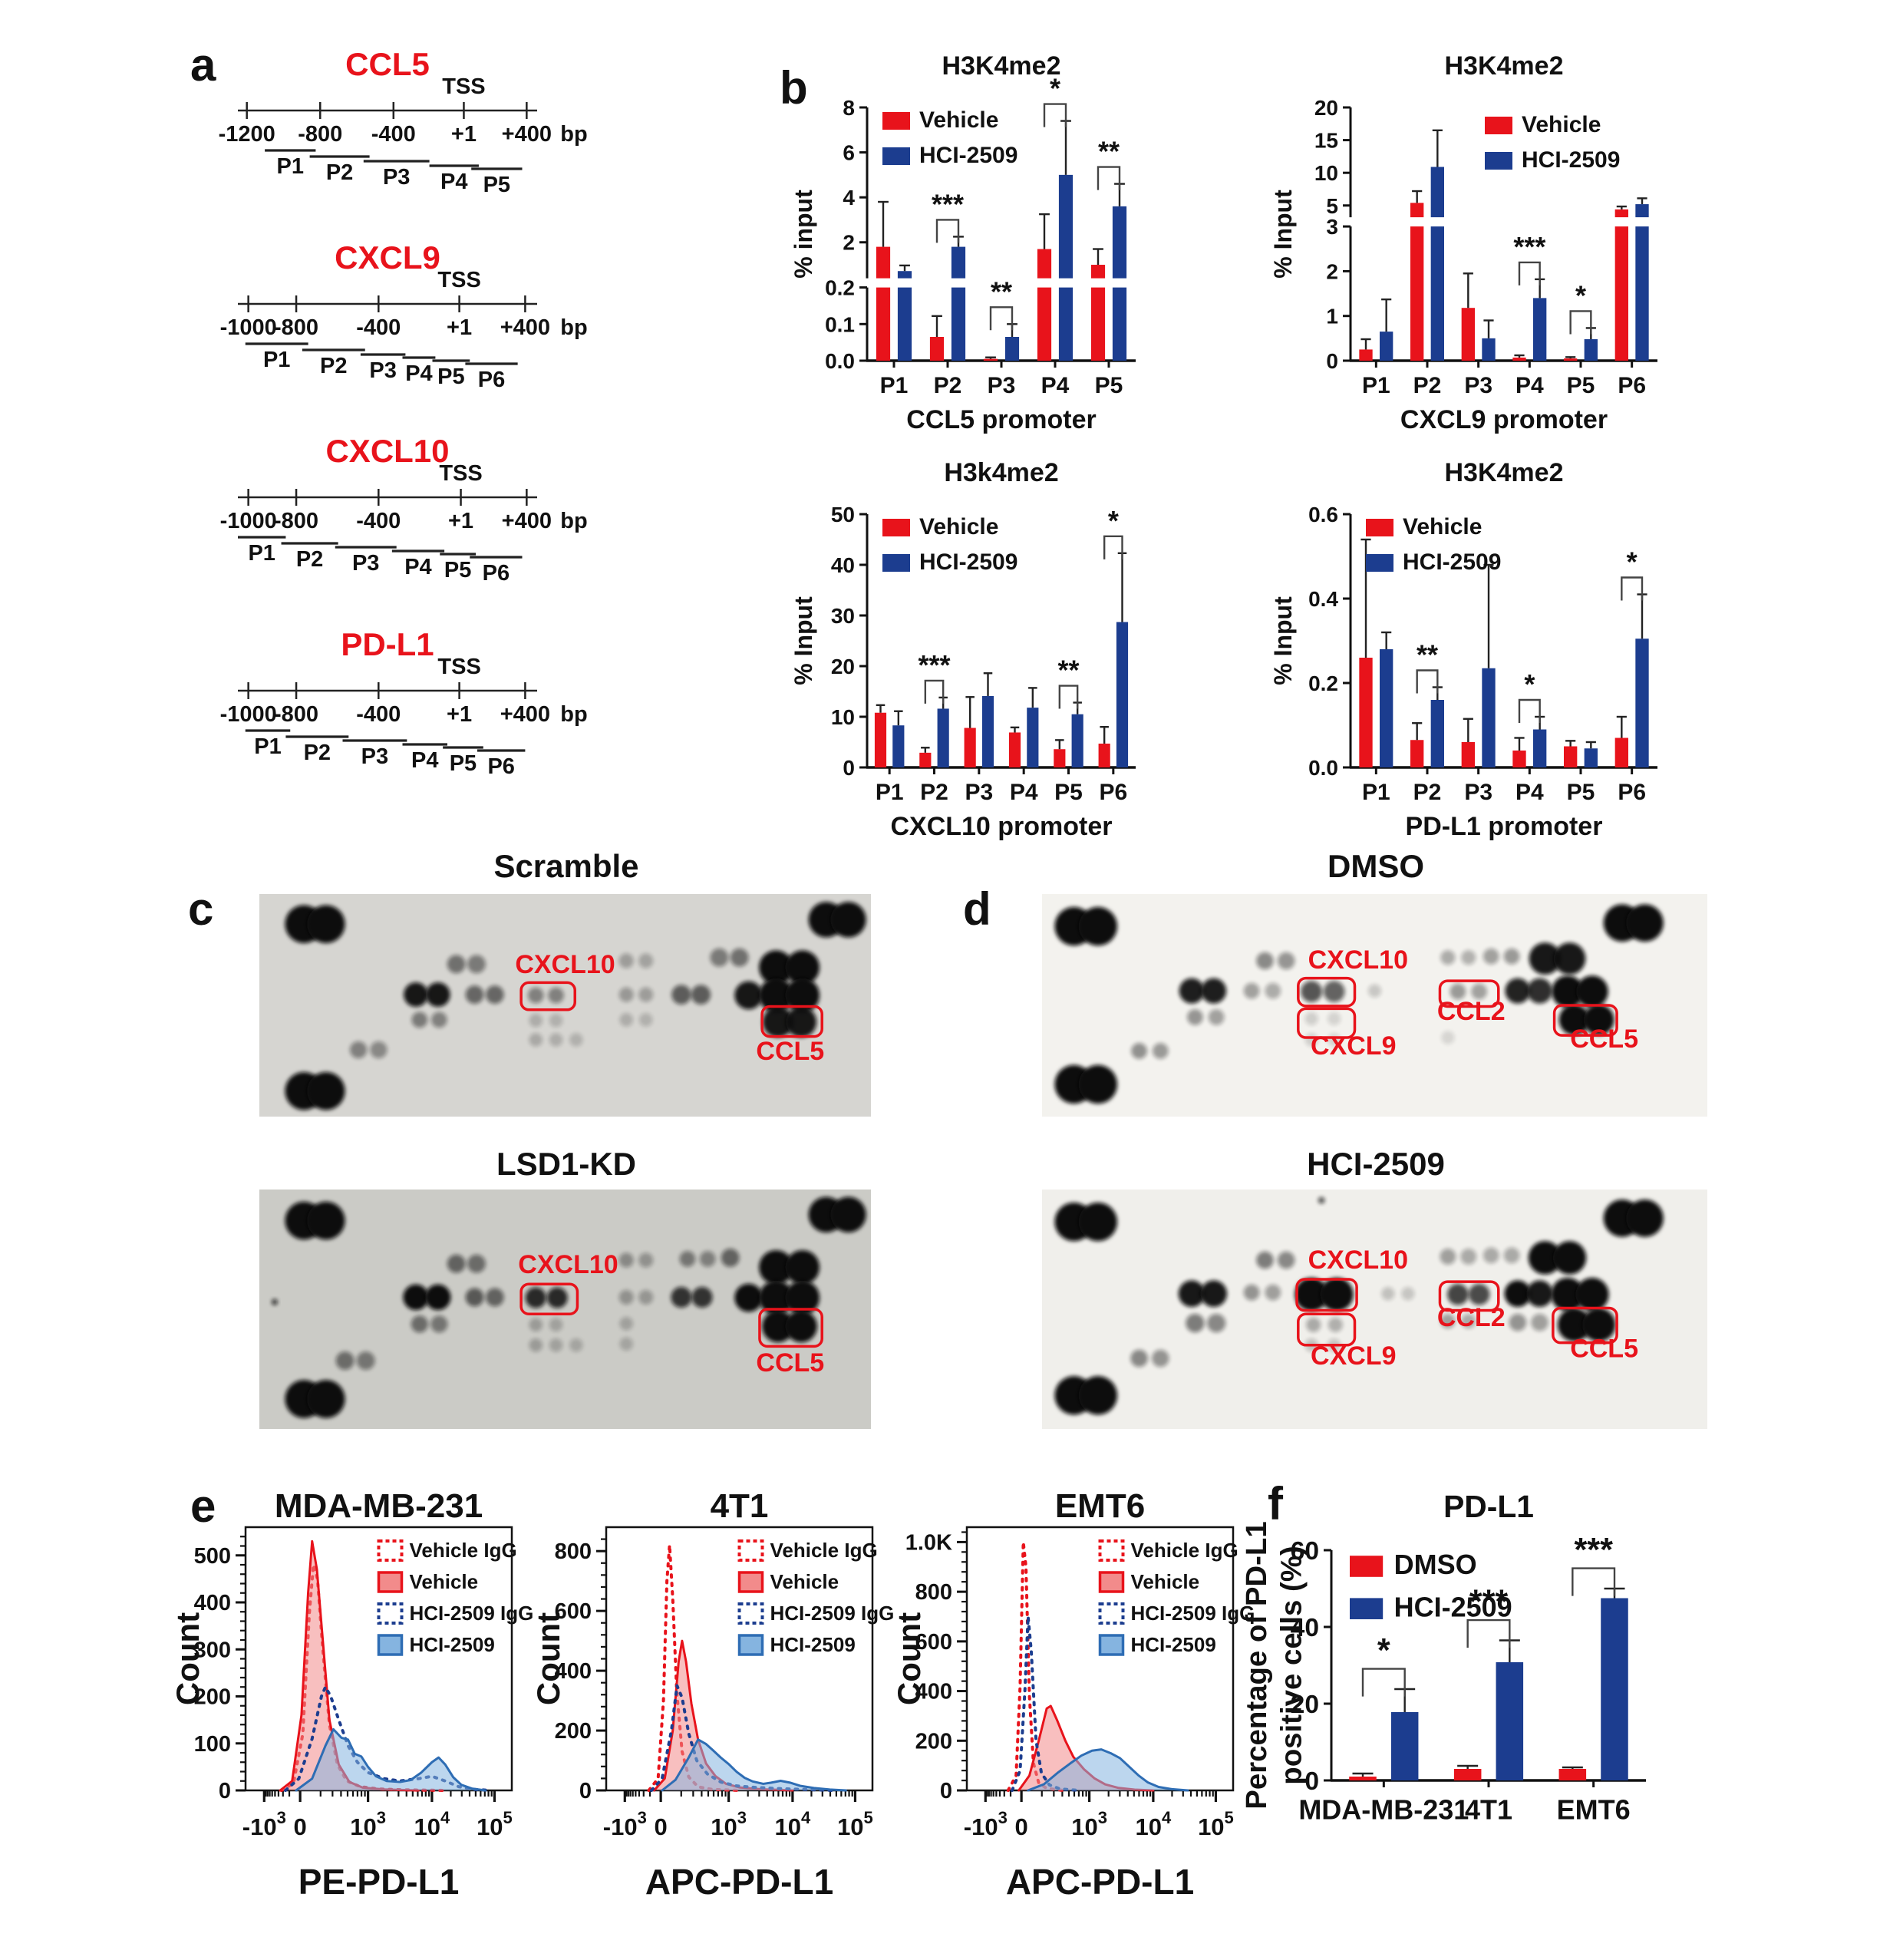 This screenshot has width=1903, height=1960. Describe the element at coordinates (565, 1005) in the screenshot. I see `dotblot-scramble: CXCL10 CCL5` at that location.